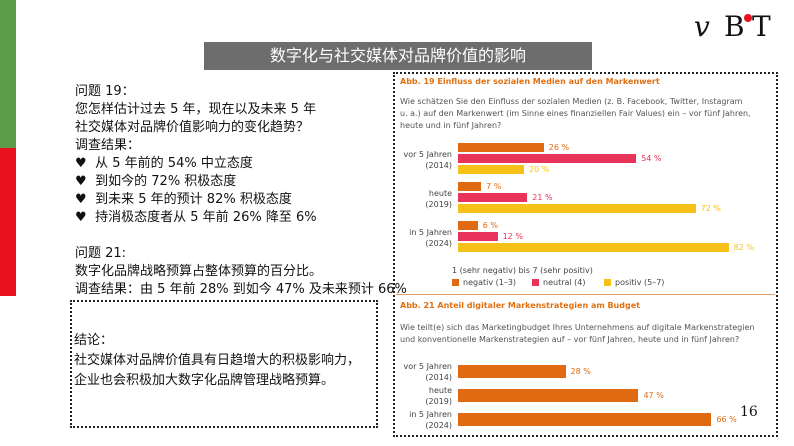 The height and width of the screenshot is (446, 794). Describe the element at coordinates (542, 197) in the screenshot. I see `bar-value-label: 21 %` at that location.